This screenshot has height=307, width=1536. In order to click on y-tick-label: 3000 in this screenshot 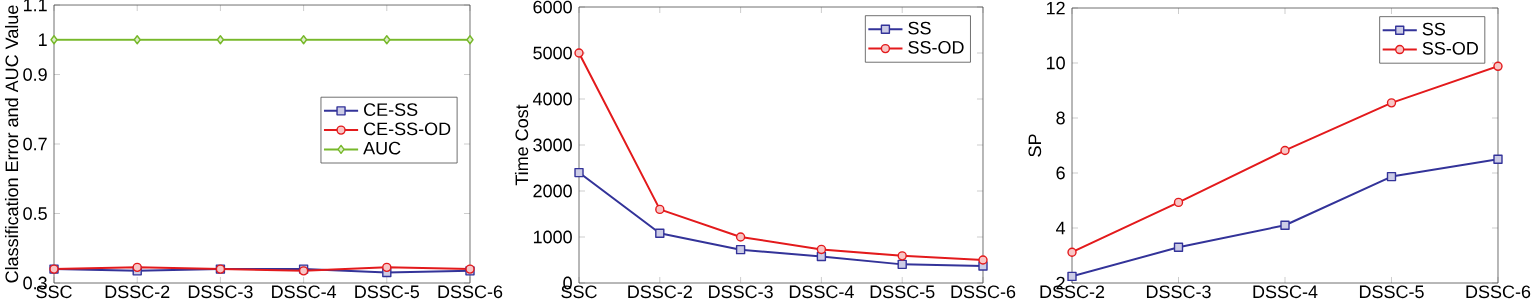, I will do `click(552, 145)`.